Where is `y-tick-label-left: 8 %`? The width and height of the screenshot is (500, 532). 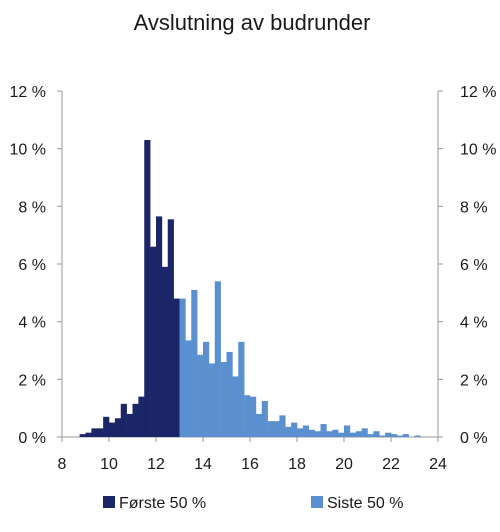 y-tick-label-left: 8 % is located at coordinates (32, 207).